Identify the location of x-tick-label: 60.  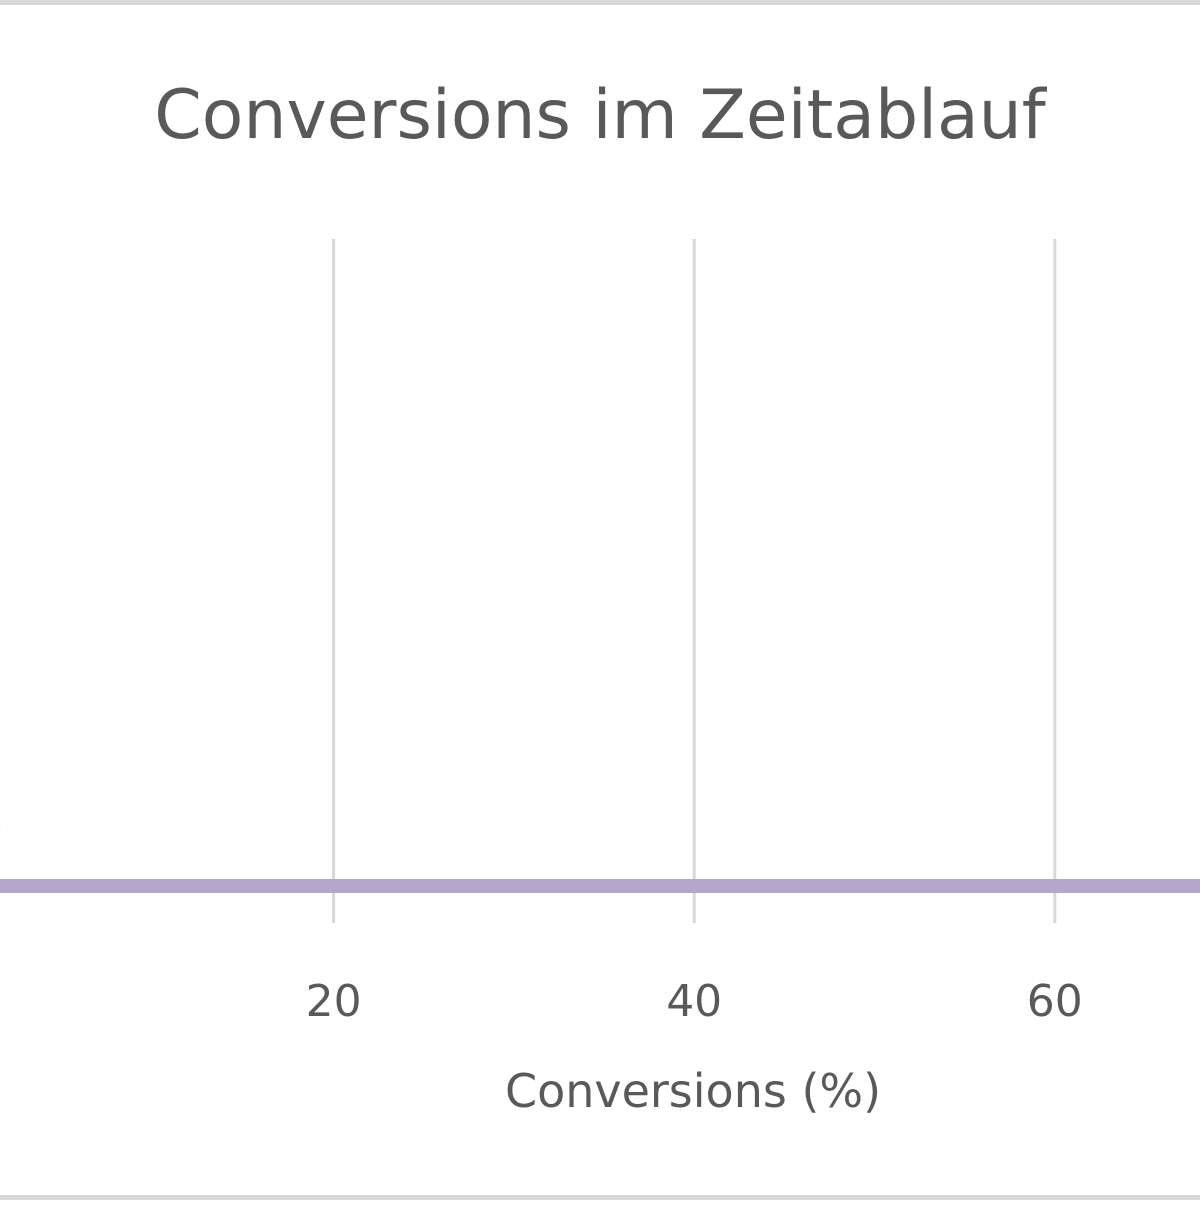
(1055, 1001).